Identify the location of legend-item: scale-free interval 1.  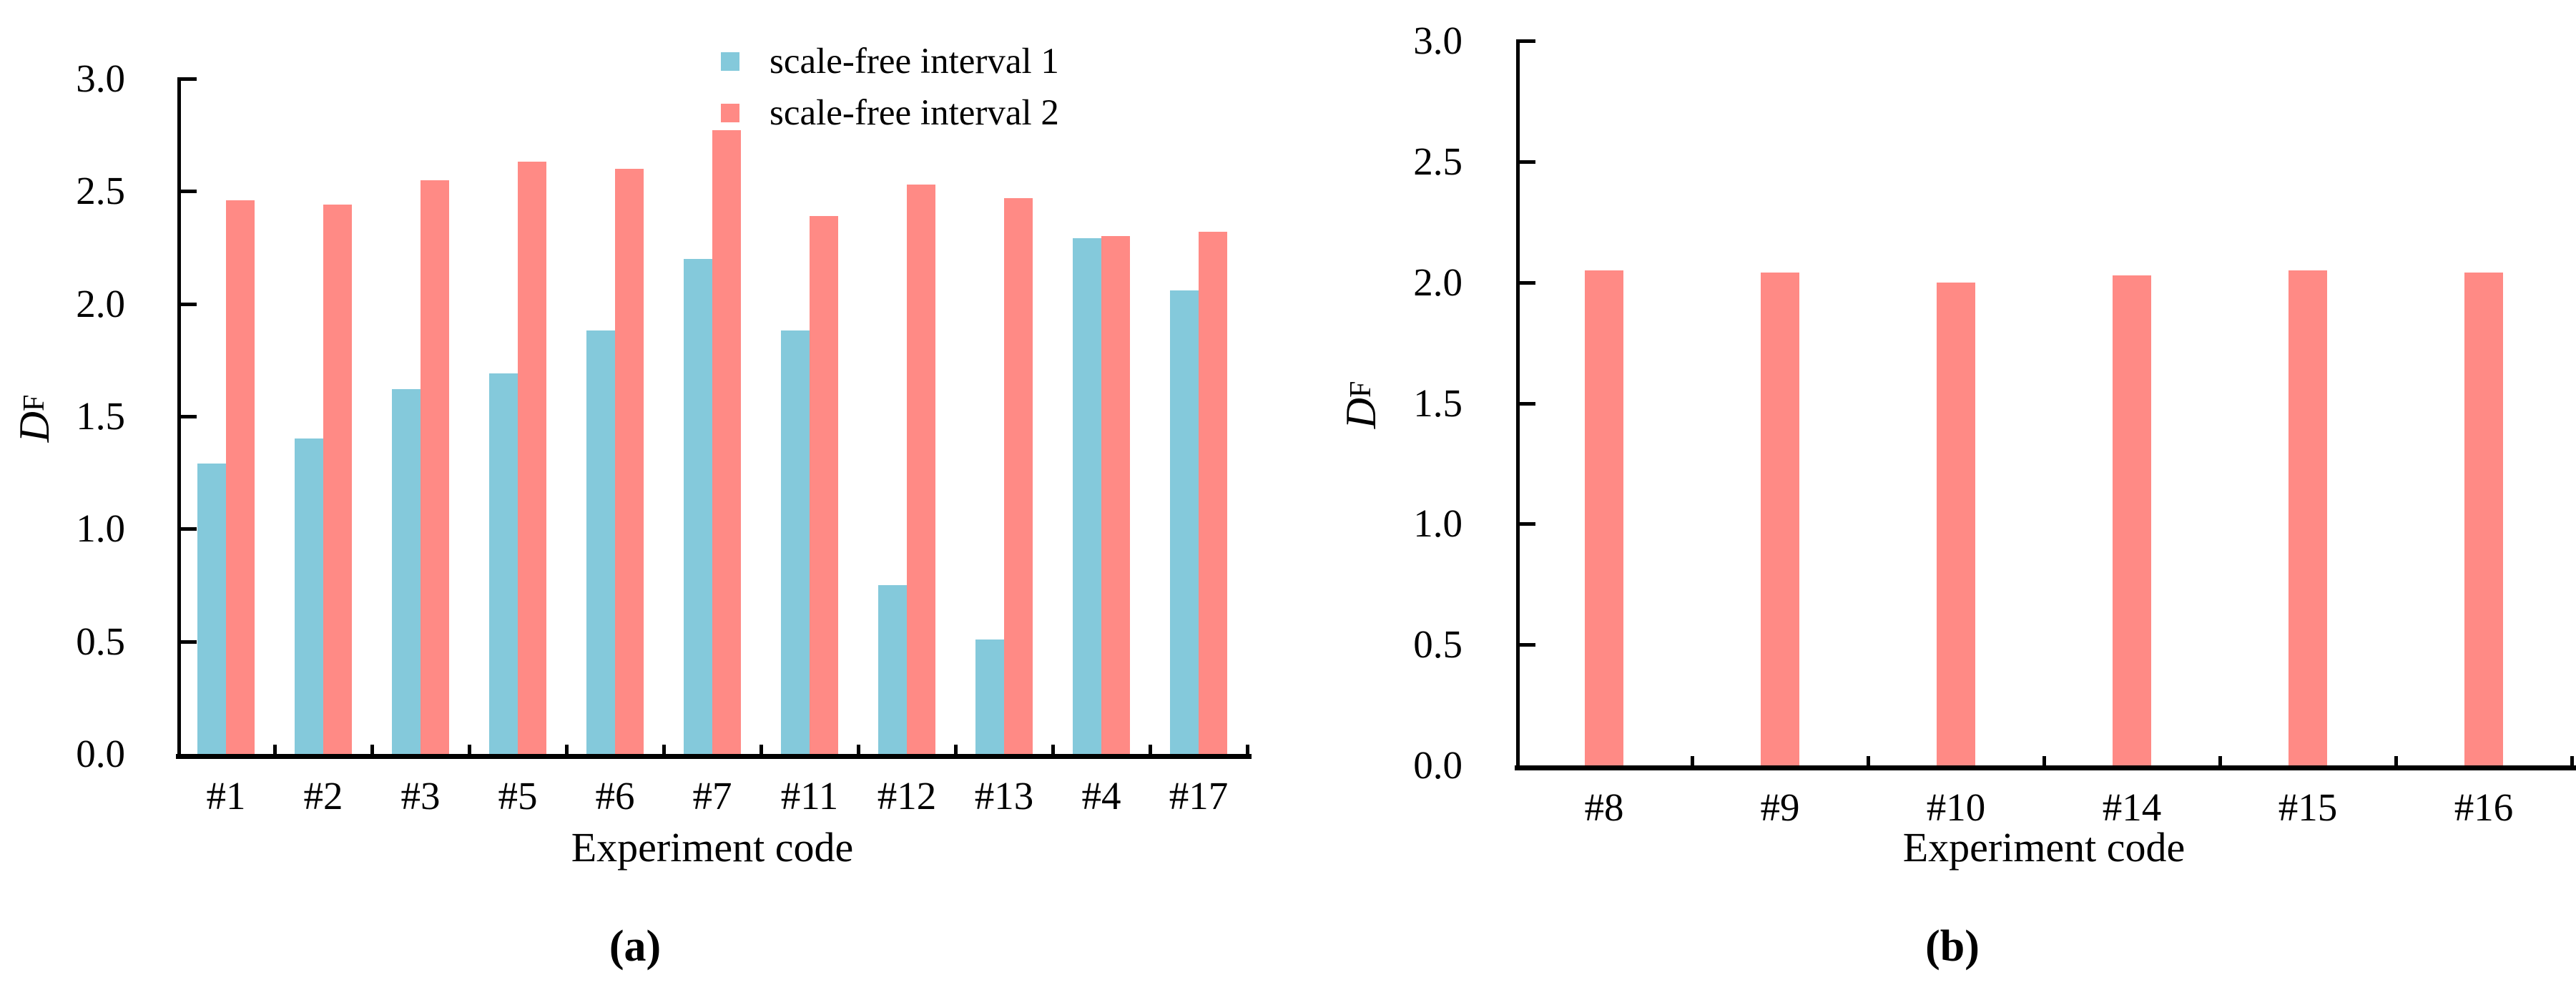
(890, 61).